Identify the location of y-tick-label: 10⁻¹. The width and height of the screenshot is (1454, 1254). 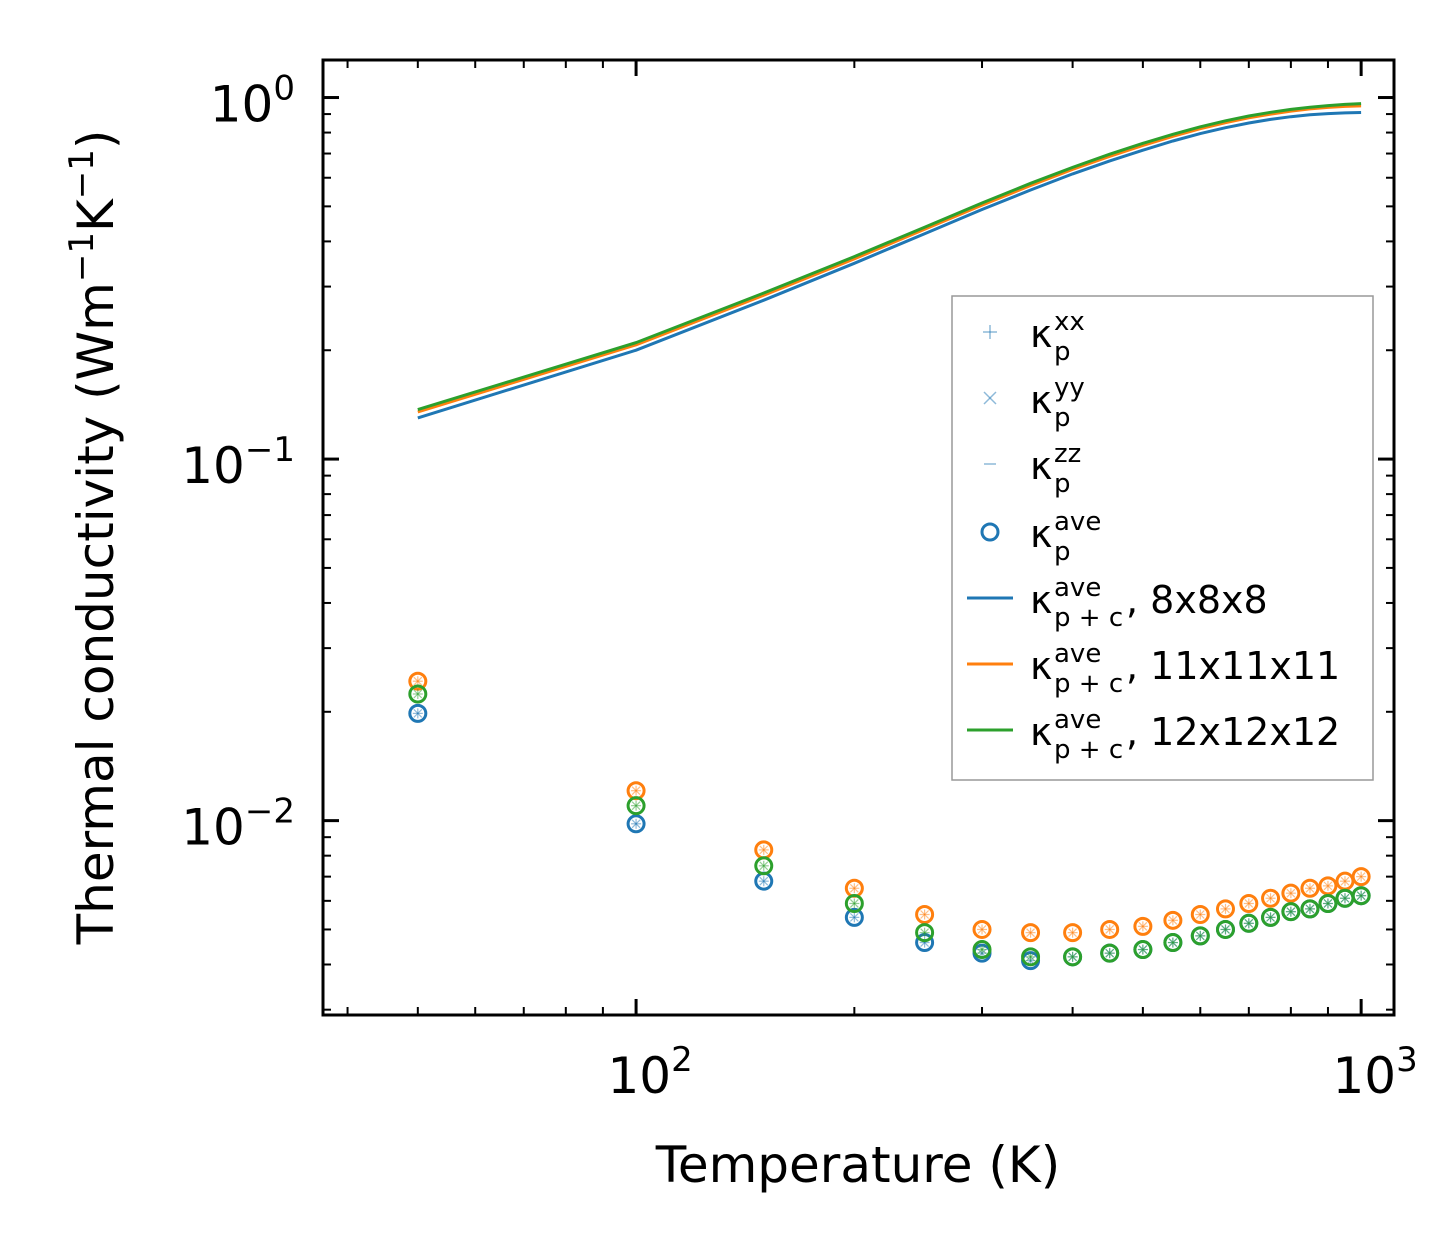
(238, 462).